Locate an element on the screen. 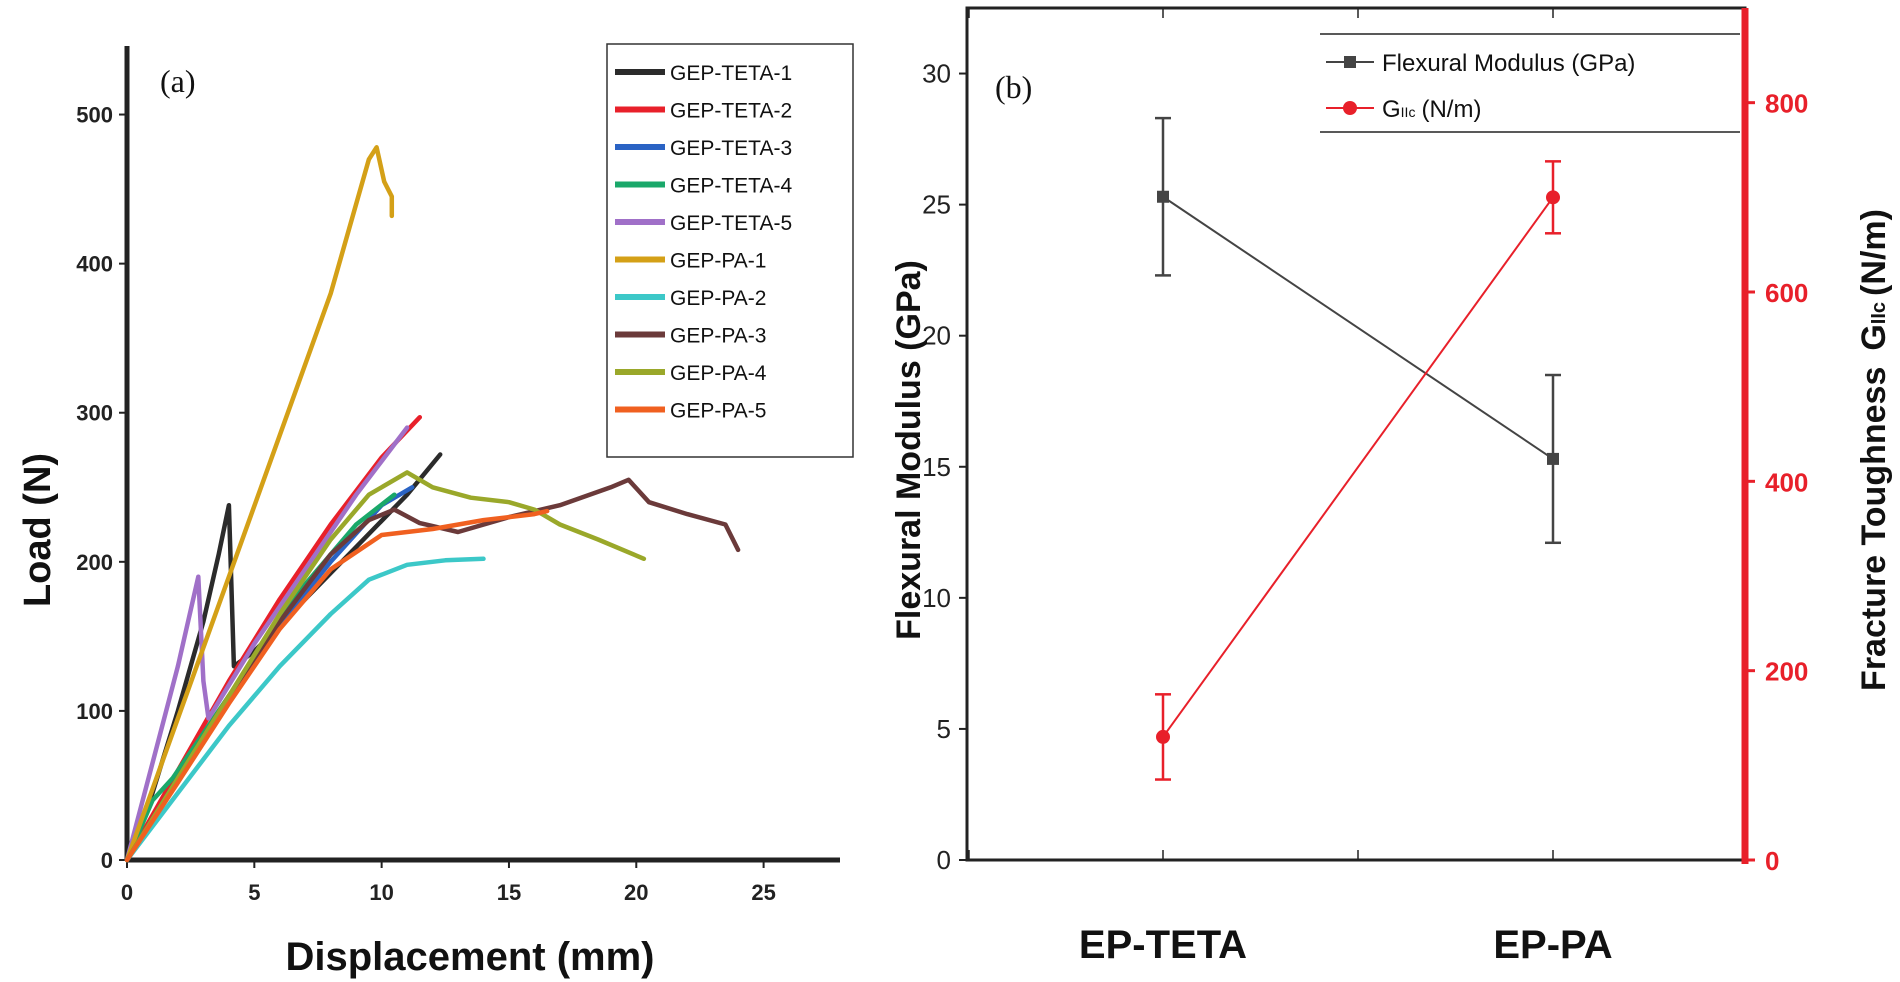 Image resolution: width=1900 pixels, height=982 pixels. x-tick-label: 5 is located at coordinates (254, 892).